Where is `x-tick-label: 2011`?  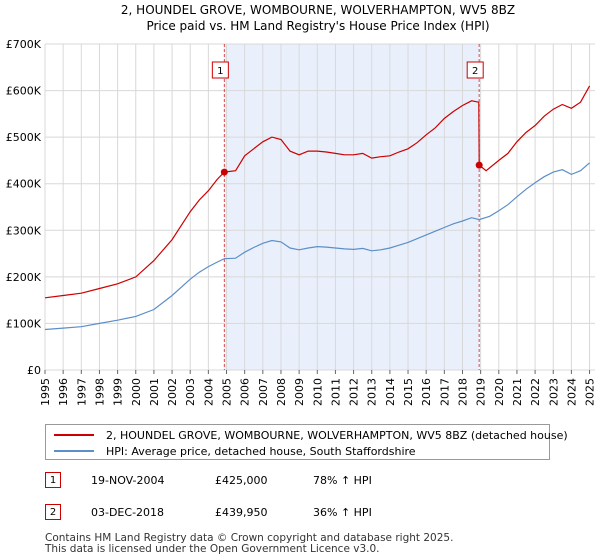
x-tick-label: 2011 is located at coordinates (335, 392).